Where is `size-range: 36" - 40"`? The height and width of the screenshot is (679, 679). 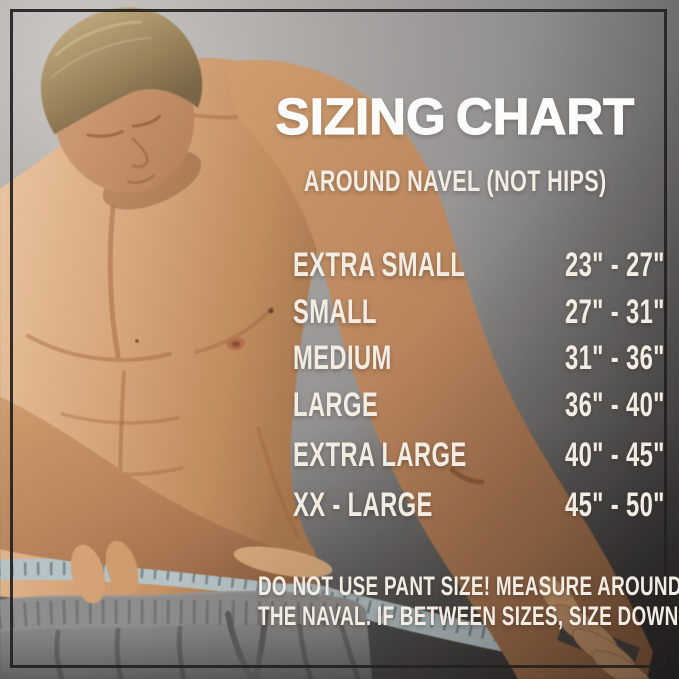 size-range: 36" - 40" is located at coordinates (615, 405).